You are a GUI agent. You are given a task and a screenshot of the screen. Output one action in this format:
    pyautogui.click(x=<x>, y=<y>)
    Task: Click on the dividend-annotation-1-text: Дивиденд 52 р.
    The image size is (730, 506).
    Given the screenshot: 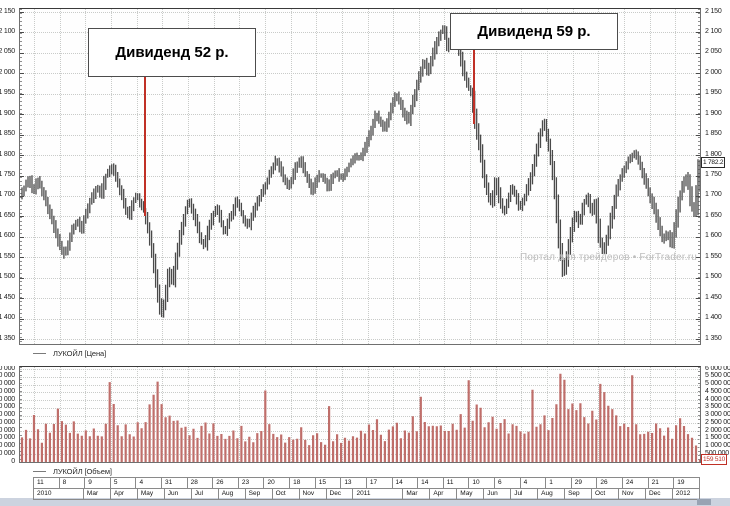 What is the action you would take?
    pyautogui.click(x=172, y=52)
    